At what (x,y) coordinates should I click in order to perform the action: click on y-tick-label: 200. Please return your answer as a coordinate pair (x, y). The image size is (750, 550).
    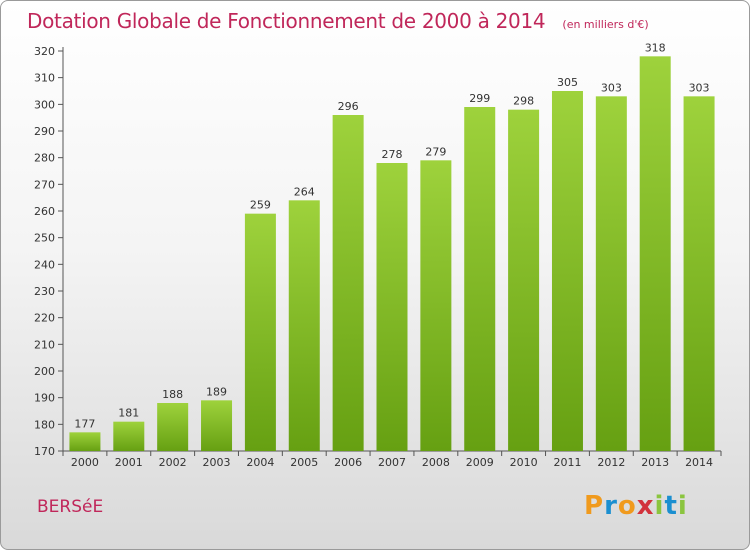
    Looking at the image, I should click on (44, 371).